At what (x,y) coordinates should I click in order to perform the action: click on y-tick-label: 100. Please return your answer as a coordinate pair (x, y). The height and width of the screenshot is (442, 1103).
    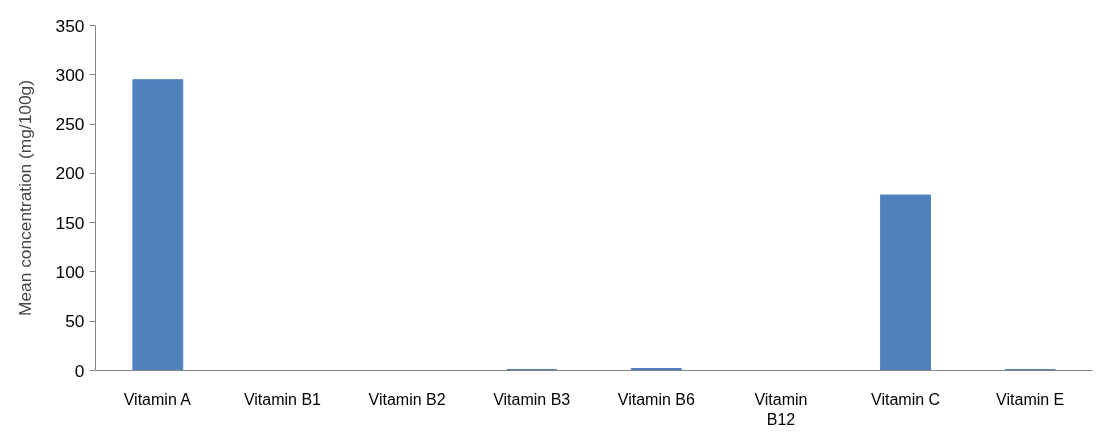
    Looking at the image, I should click on (70, 271).